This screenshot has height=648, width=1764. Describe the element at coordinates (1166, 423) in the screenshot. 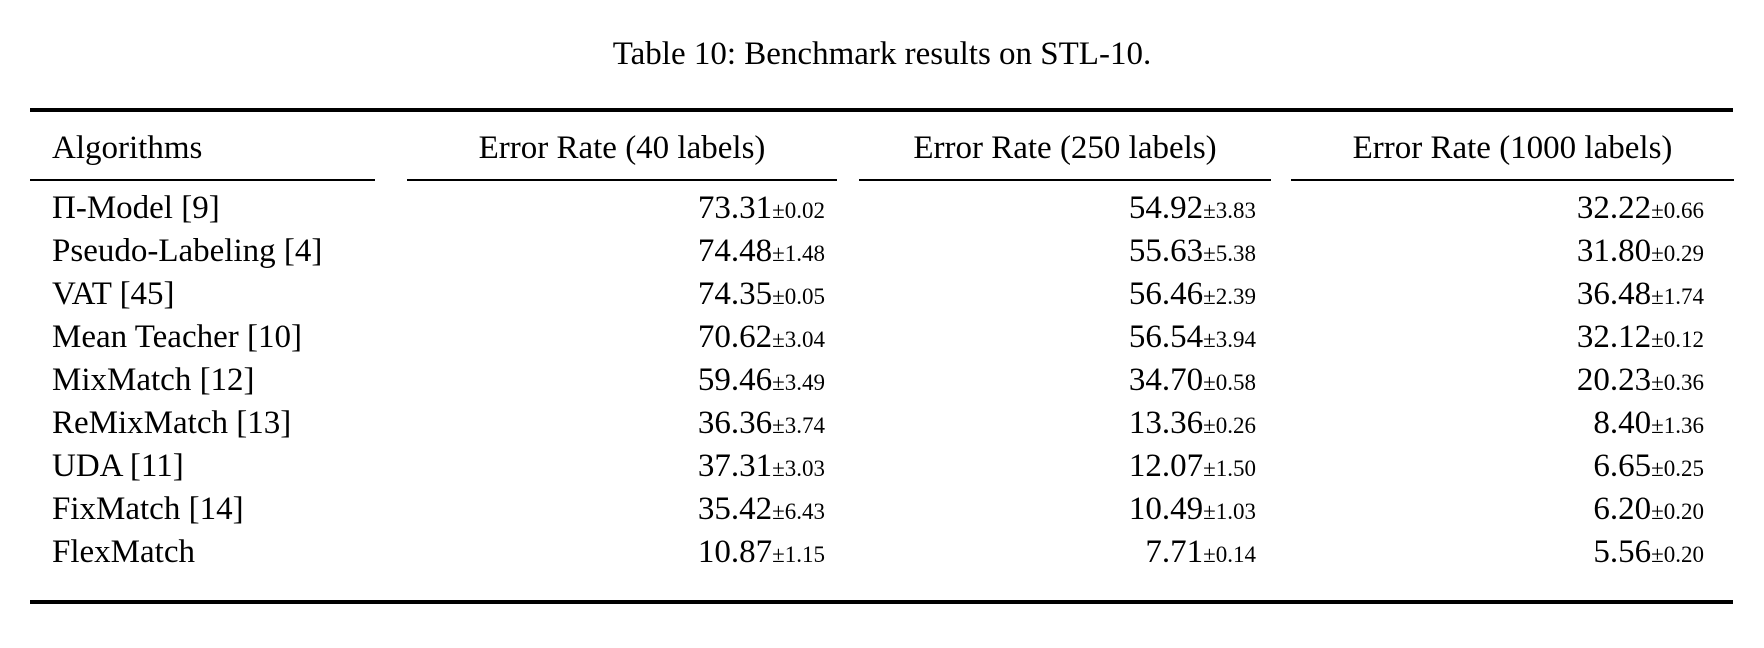

I see `error-mean: 13.36` at that location.